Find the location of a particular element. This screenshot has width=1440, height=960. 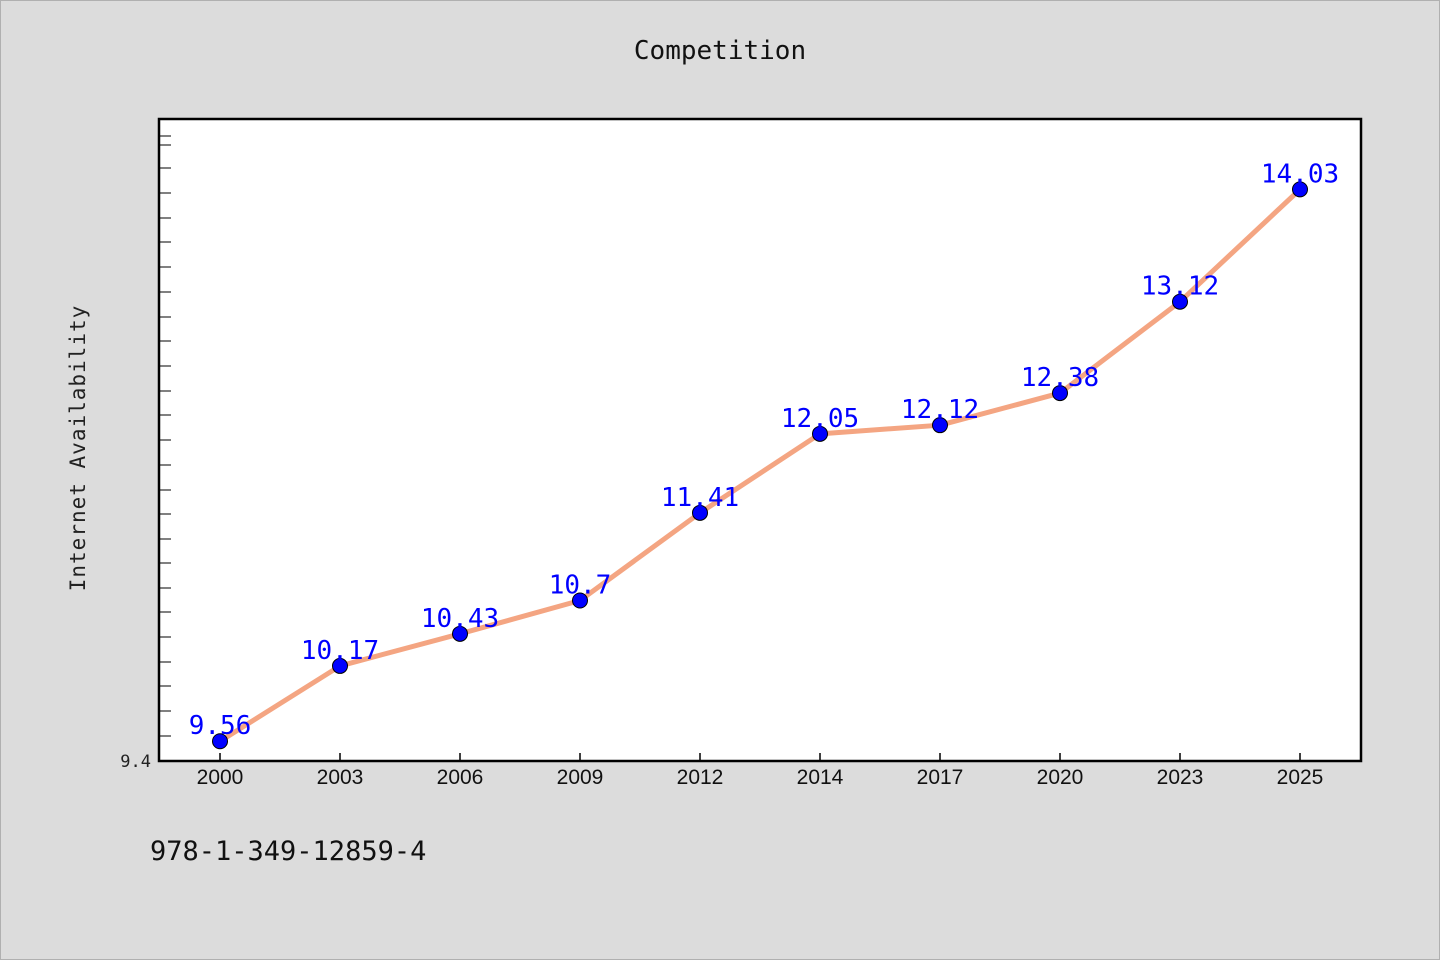

isbn-text: 978-1-349-12859-4 is located at coordinates (288, 851).